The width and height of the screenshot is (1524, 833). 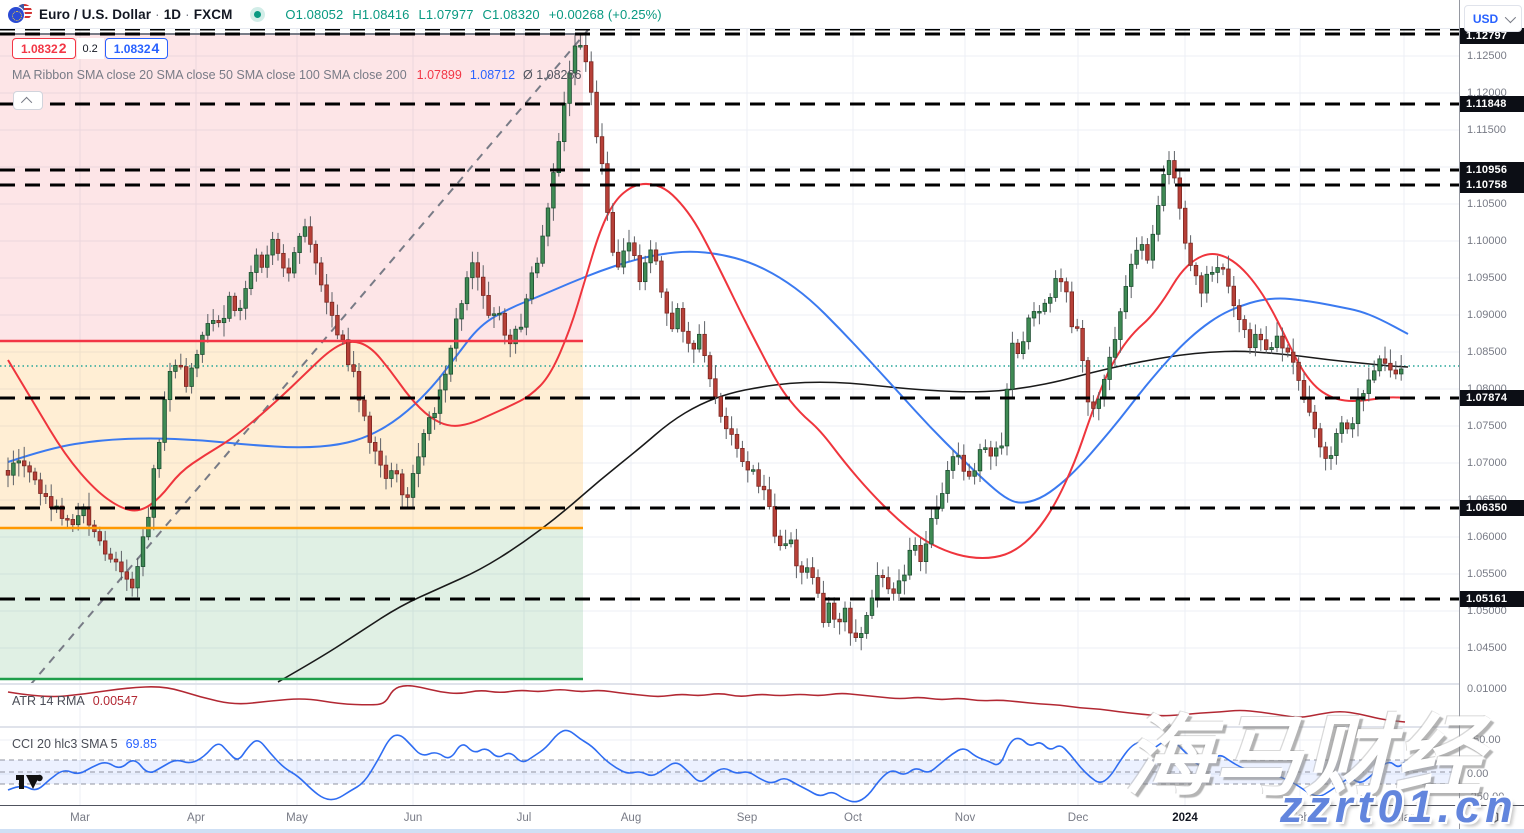 What do you see at coordinates (65, 744) in the screenshot?
I see `cci-label: CCI 20 hlc3 SMA 5` at bounding box center [65, 744].